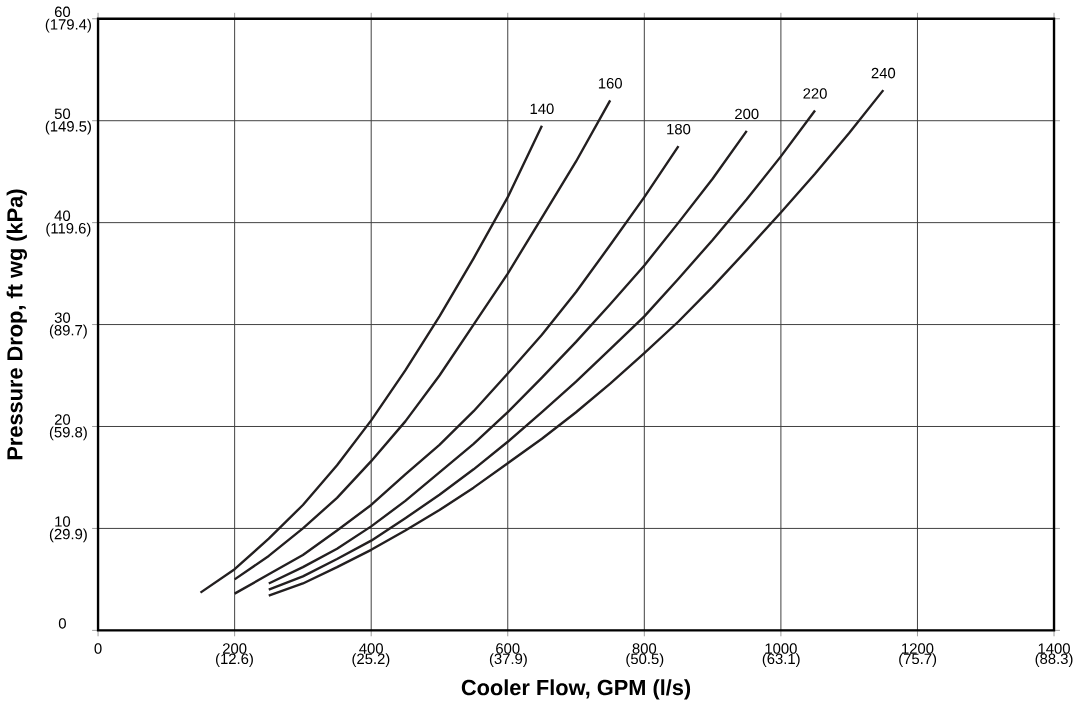 The width and height of the screenshot is (1080, 719). Describe the element at coordinates (68, 433) in the screenshot. I see `y2-tick-label: (59.8)` at that location.